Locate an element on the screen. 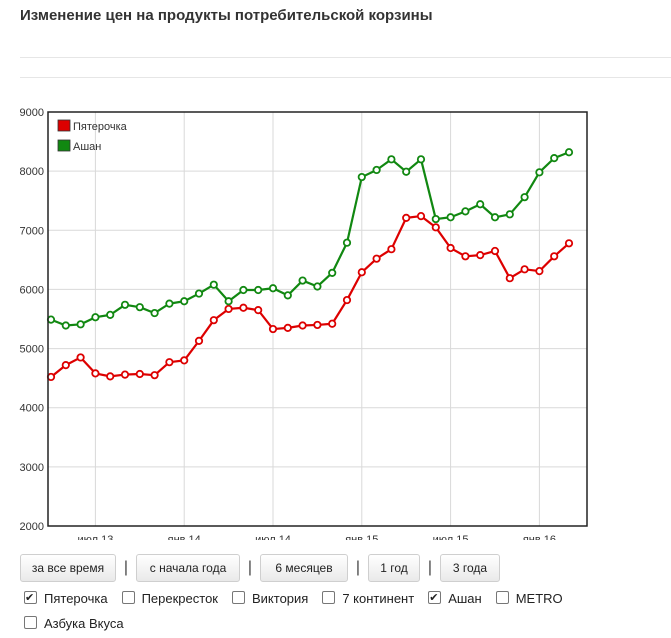  six-months-button: 6 месяцев is located at coordinates (304, 568).